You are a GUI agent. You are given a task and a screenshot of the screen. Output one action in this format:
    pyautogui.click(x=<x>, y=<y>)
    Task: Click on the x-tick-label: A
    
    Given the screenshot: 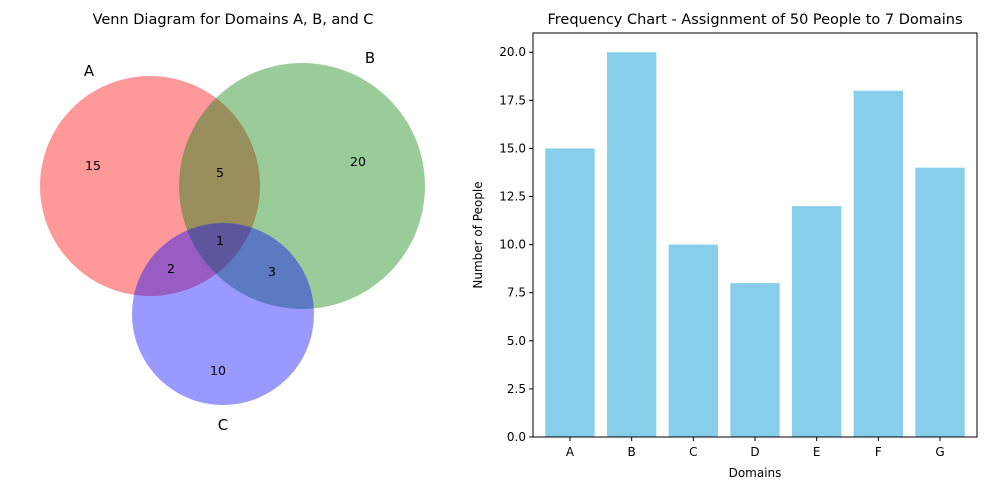 What is the action you would take?
    pyautogui.click(x=570, y=452)
    